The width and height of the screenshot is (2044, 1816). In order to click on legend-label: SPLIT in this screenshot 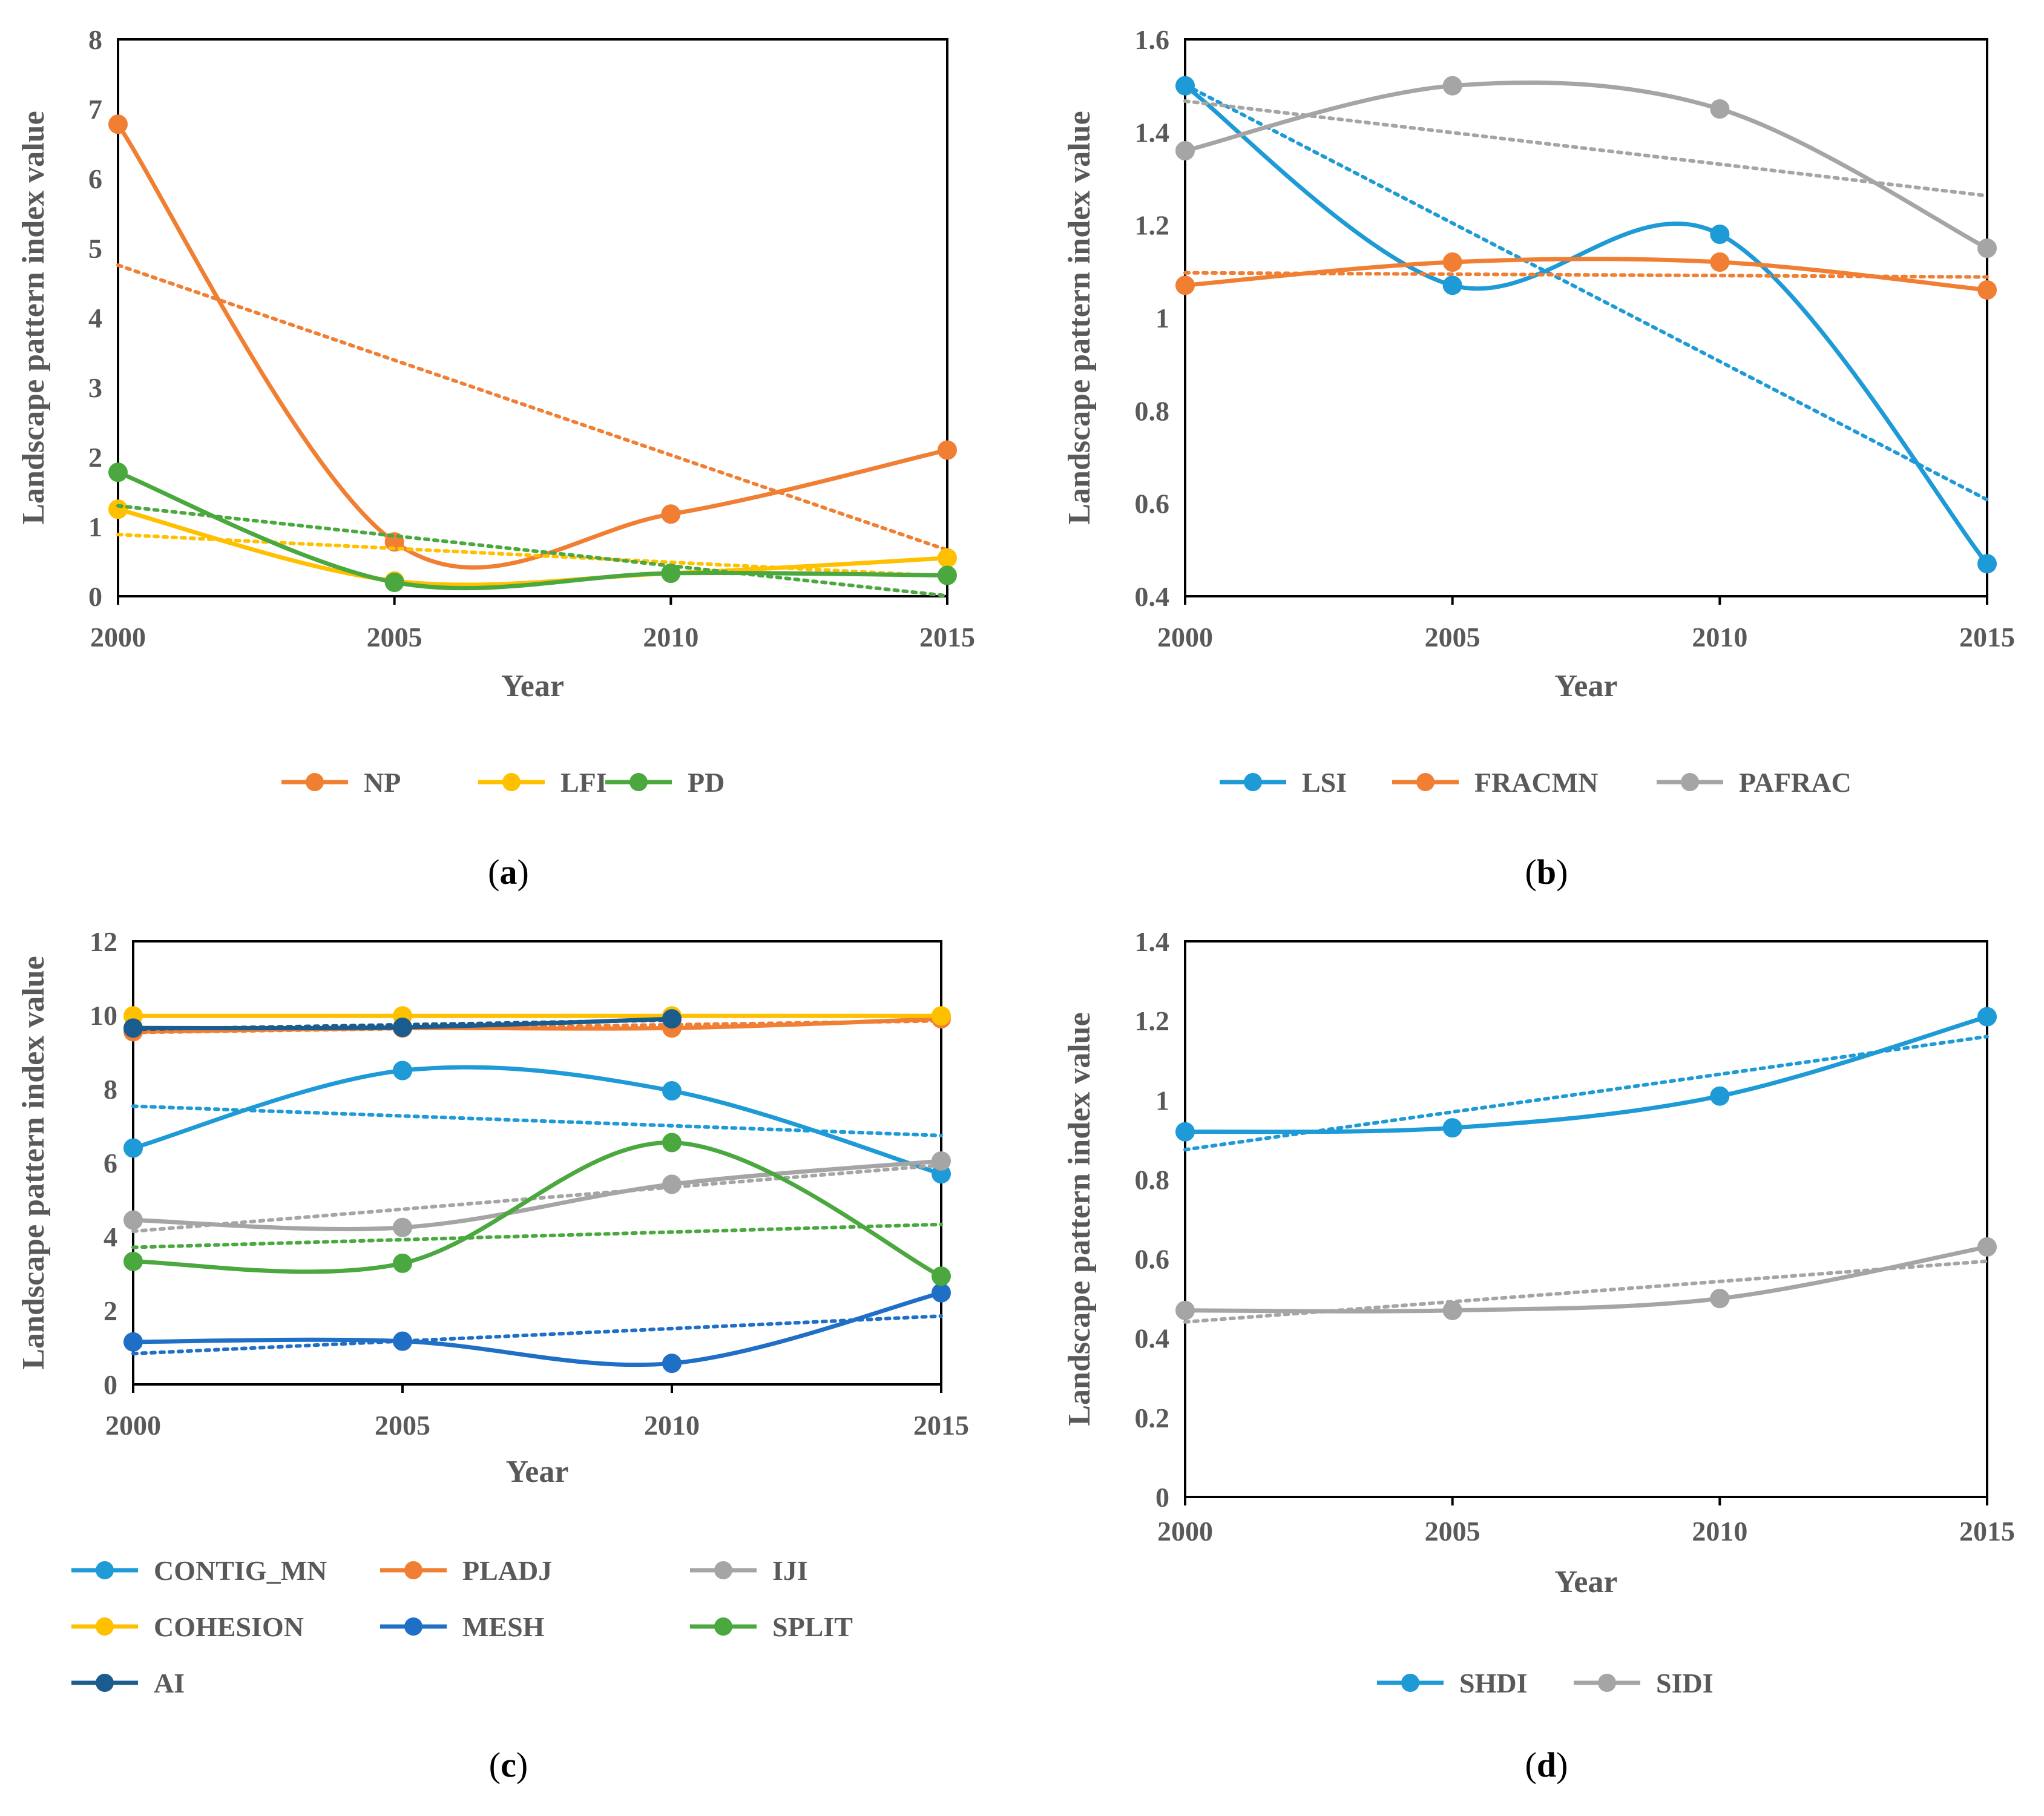, I will do `click(812, 1626)`.